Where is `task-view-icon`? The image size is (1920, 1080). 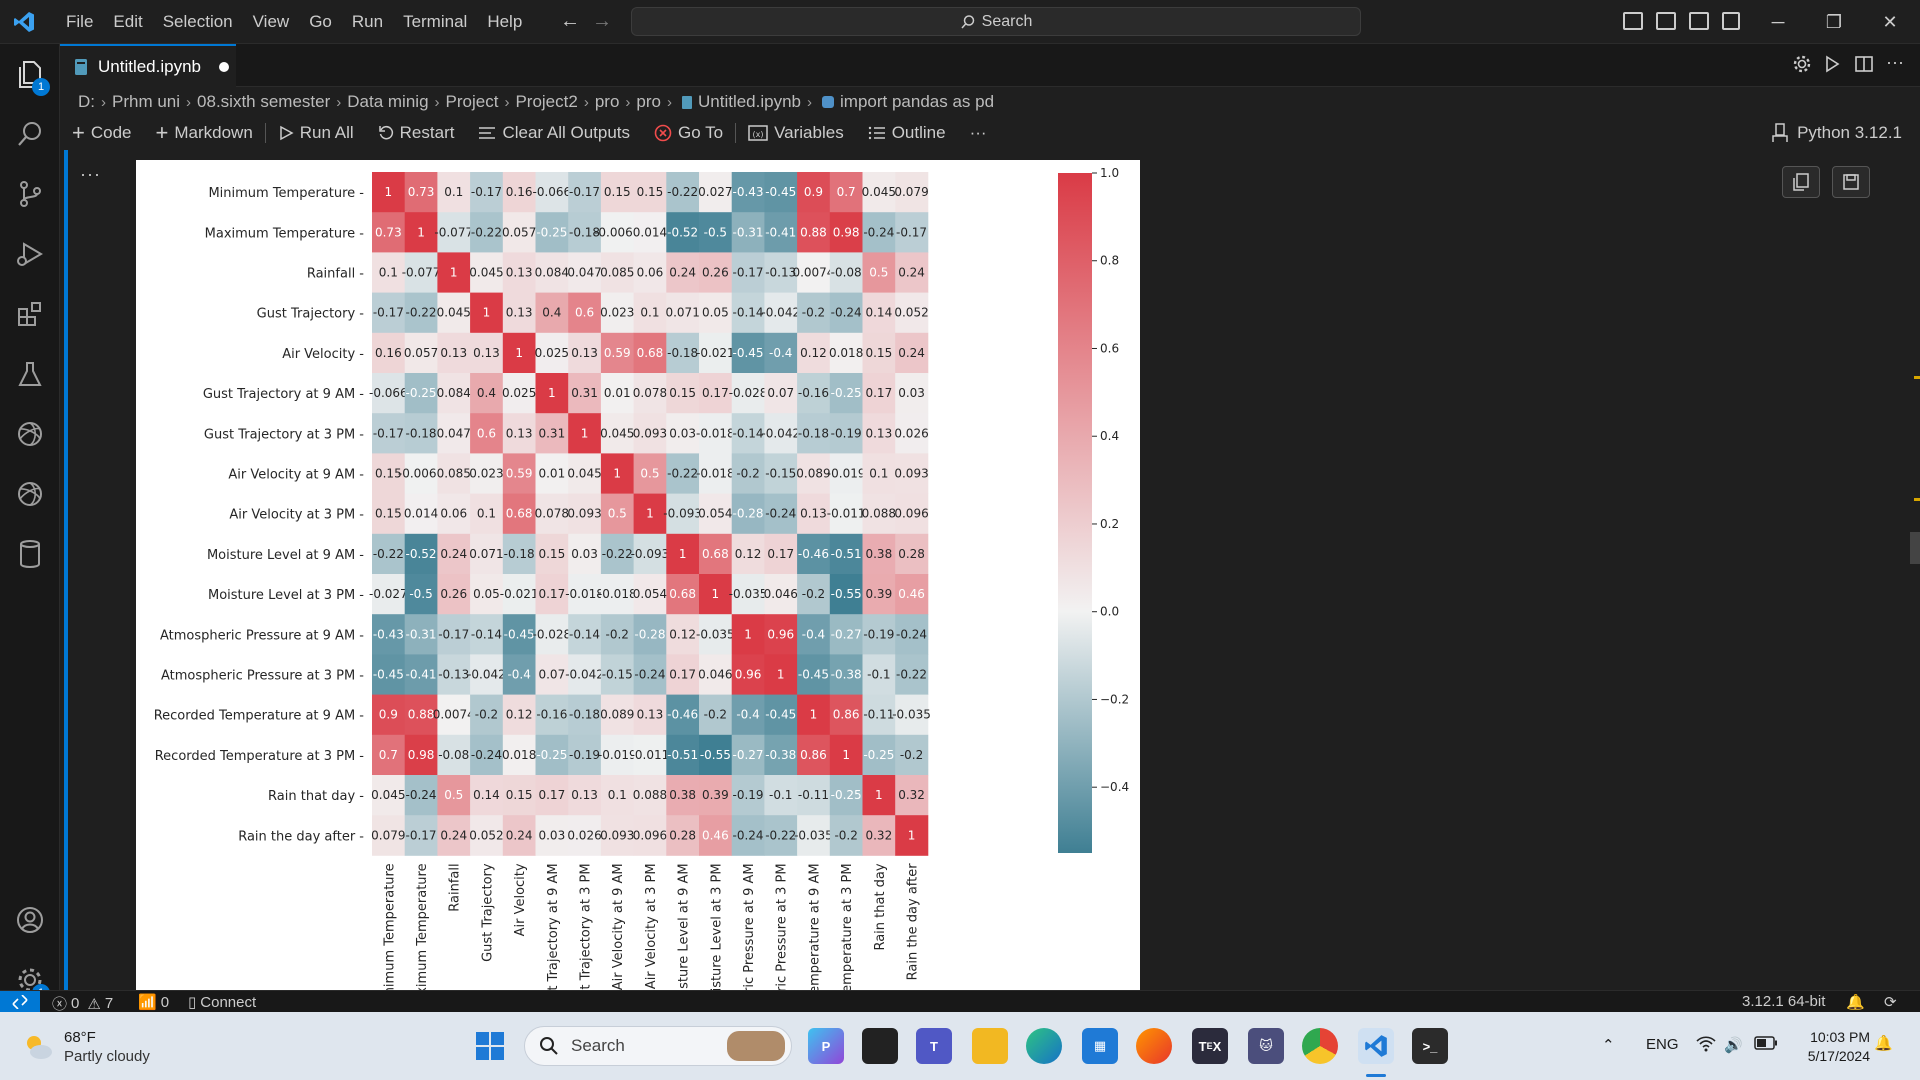
task-view-icon is located at coordinates (880, 1046).